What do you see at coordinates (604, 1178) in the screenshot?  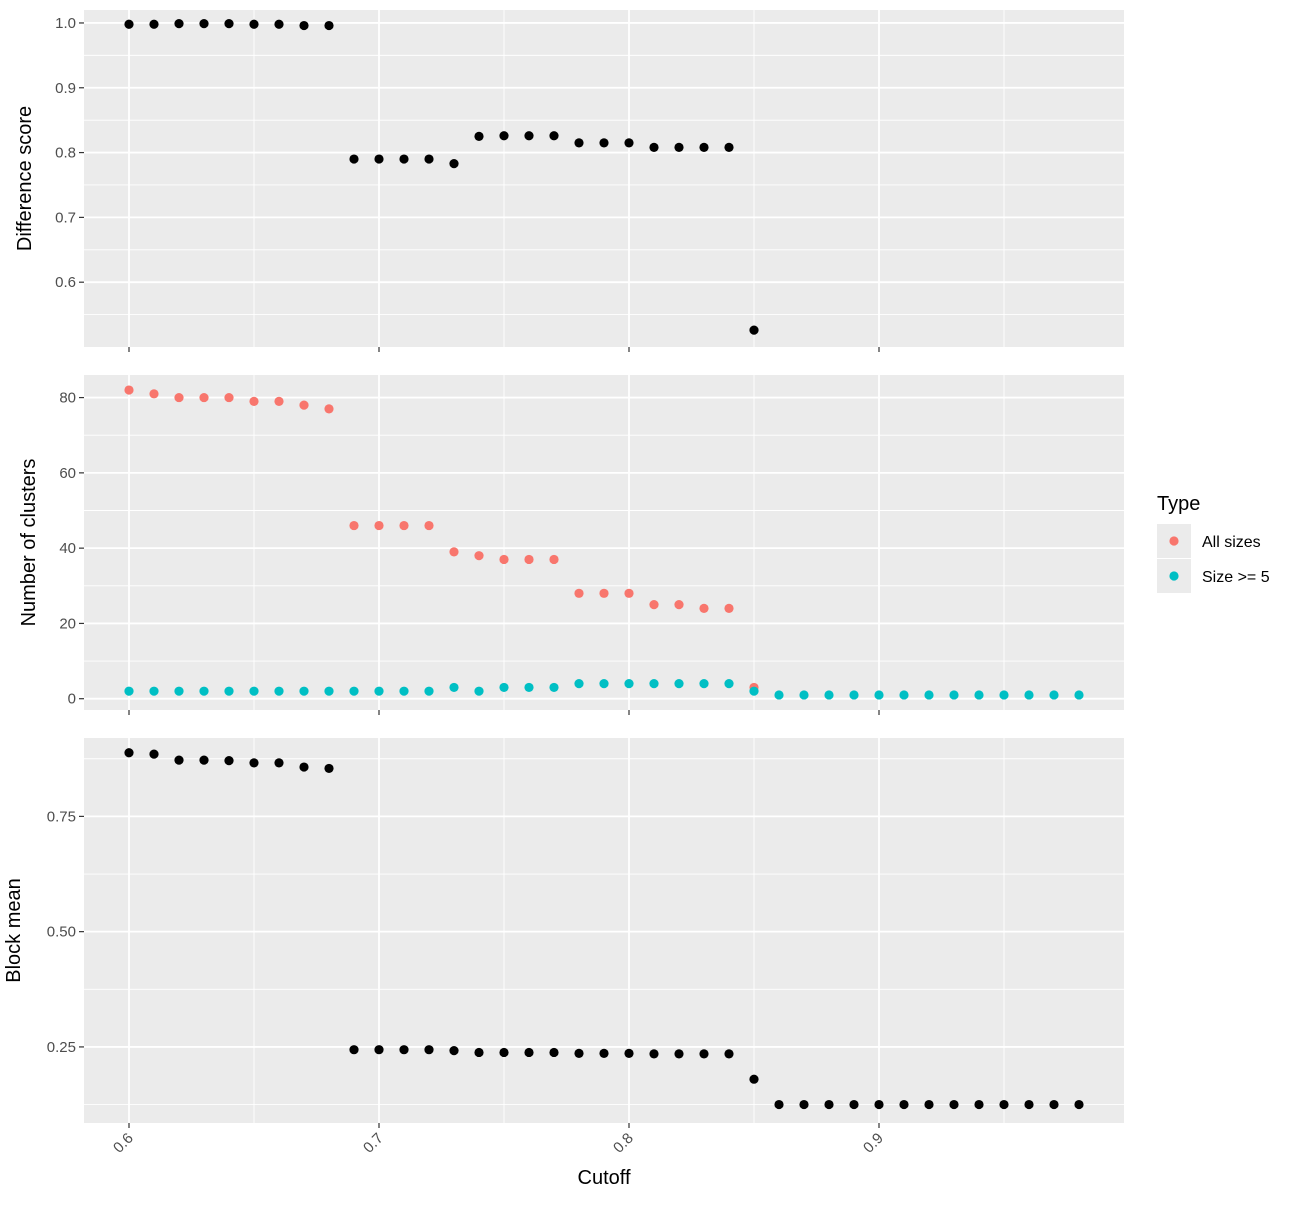 I see `x-axis-title: Cutoff` at bounding box center [604, 1178].